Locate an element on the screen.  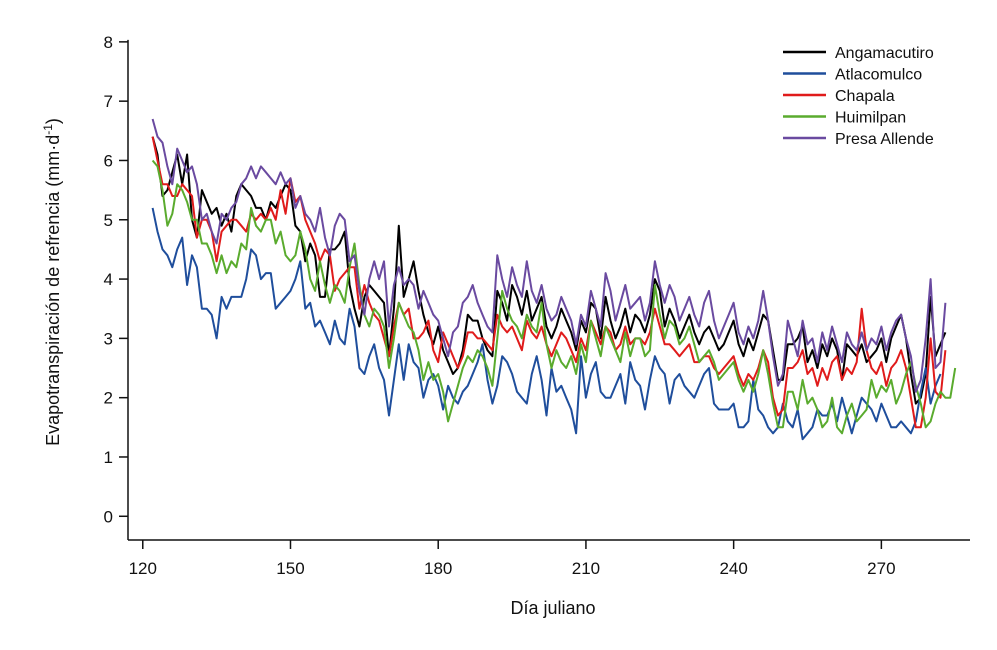
y-tick-label: 2 is located at coordinates (108, 398).